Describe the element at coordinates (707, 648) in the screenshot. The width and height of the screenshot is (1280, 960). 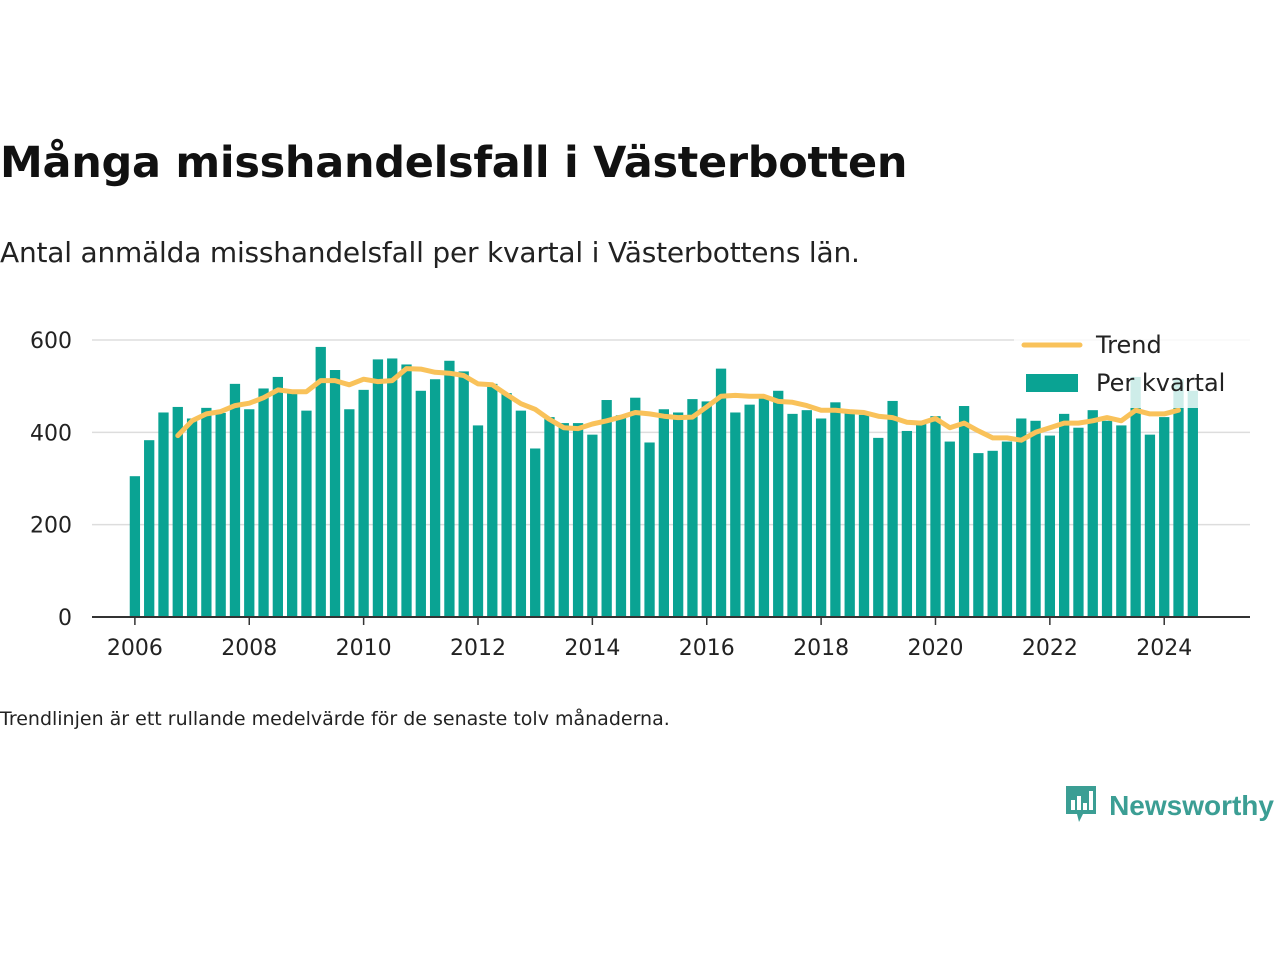
I see `x-tick-label: 2016` at that location.